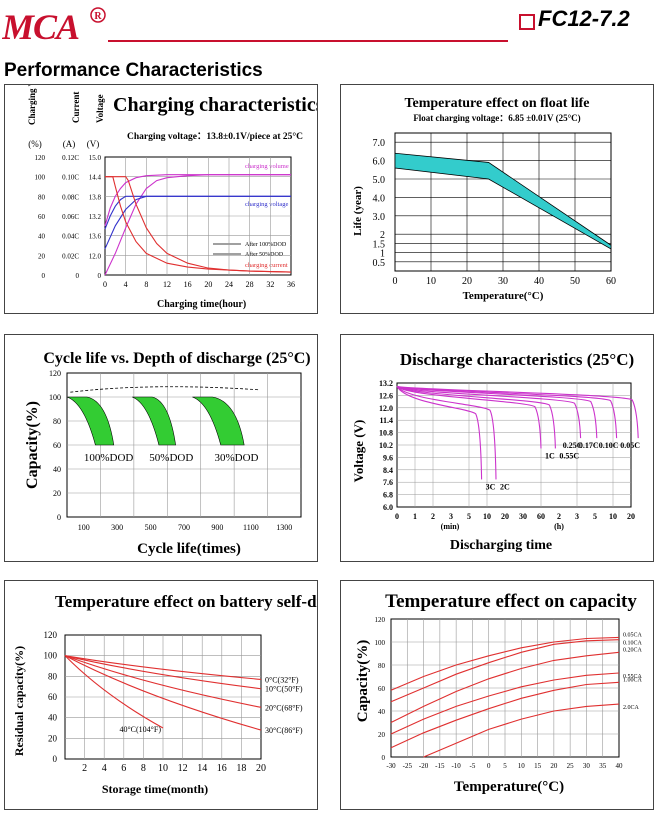 This screenshot has height=813, width=656. Describe the element at coordinates (171, 458) in the screenshot. I see `cycle-band-label: 50%DOD` at that location.